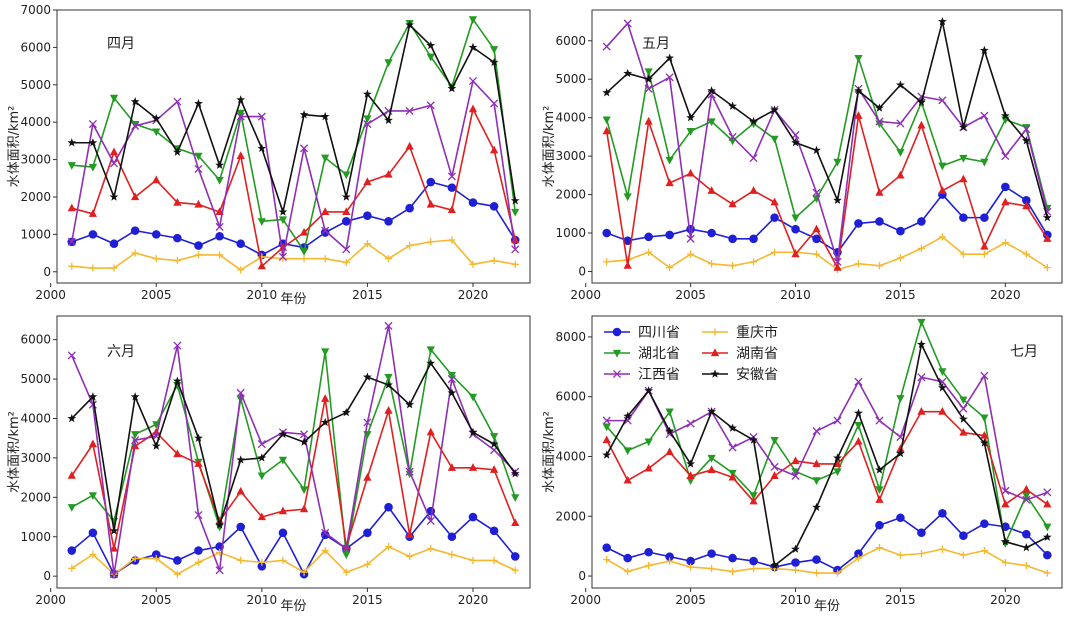  What do you see at coordinates (570, 337) in the screenshot?
I see `y-tick-label: 8000` at bounding box center [570, 337].